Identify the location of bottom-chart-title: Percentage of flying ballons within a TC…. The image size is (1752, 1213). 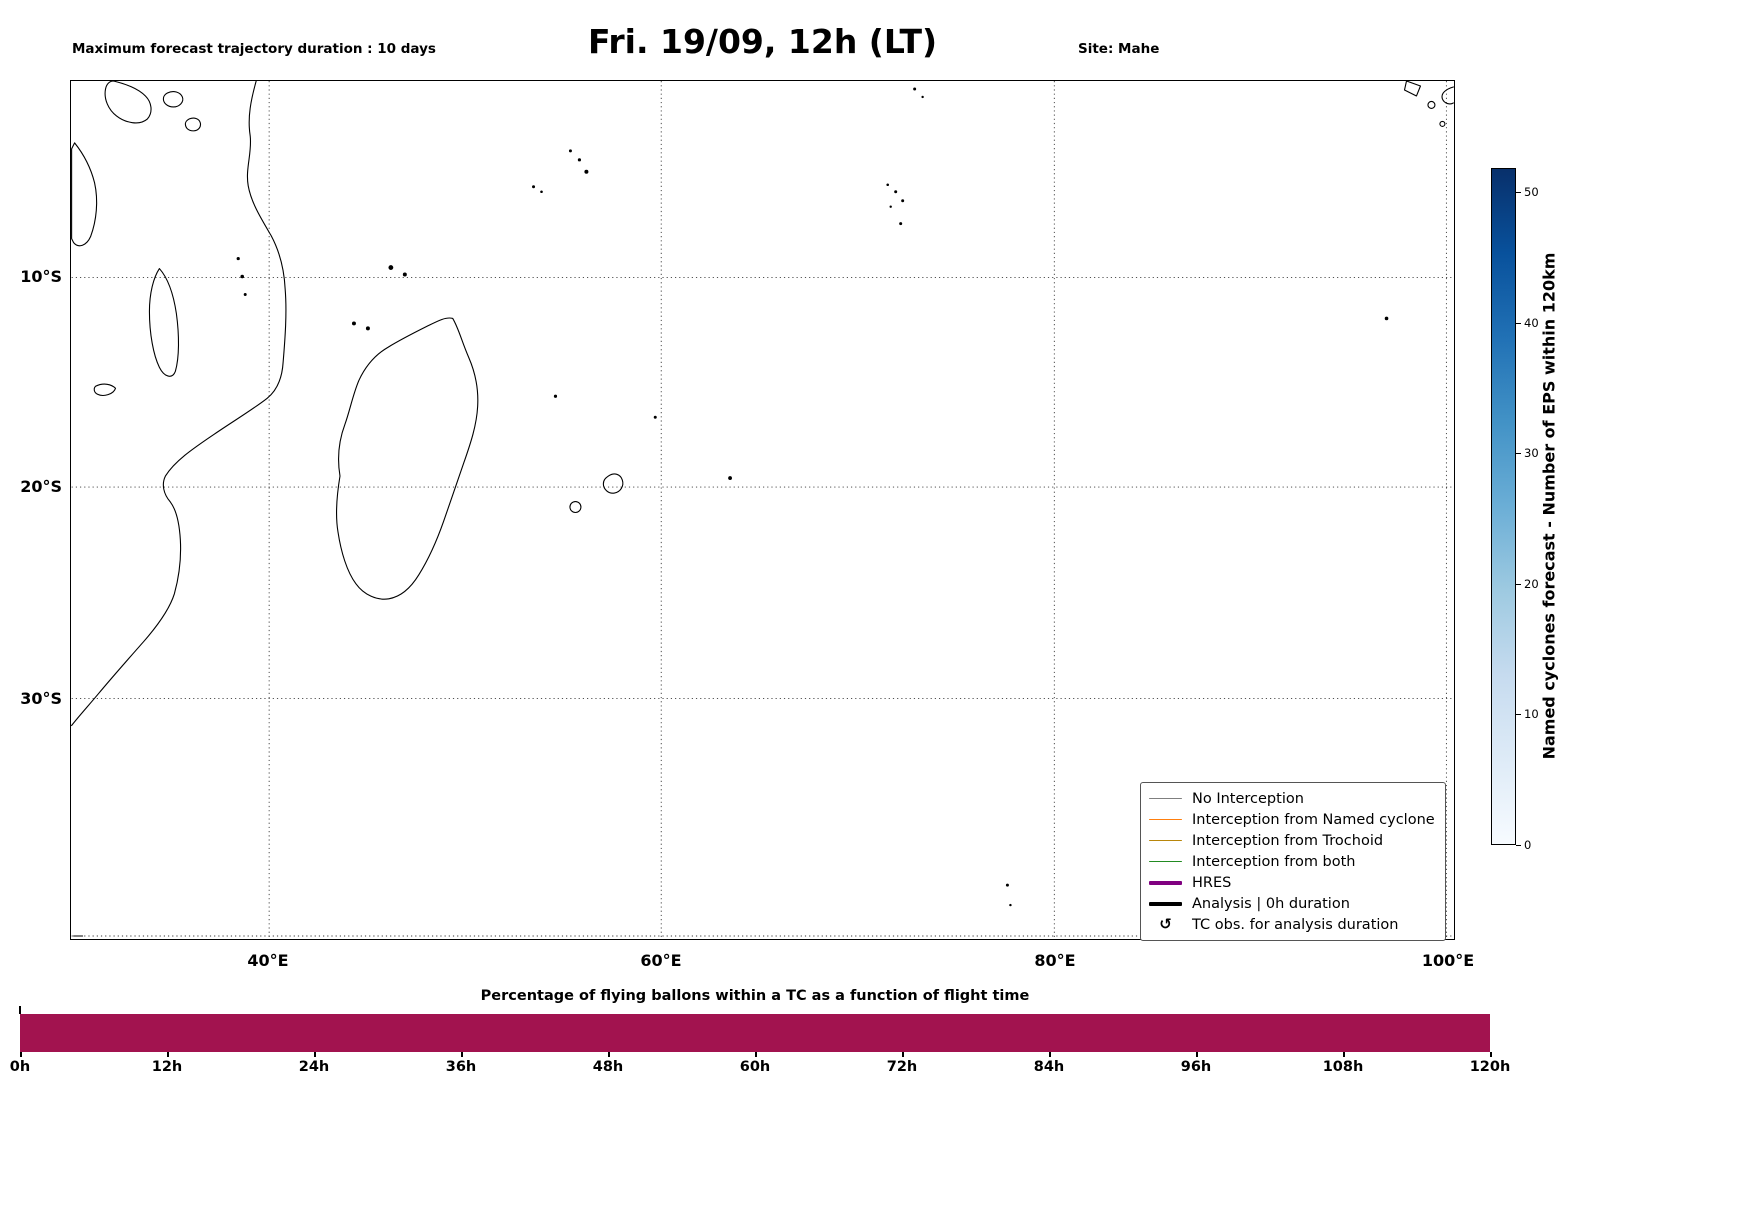
(755, 996).